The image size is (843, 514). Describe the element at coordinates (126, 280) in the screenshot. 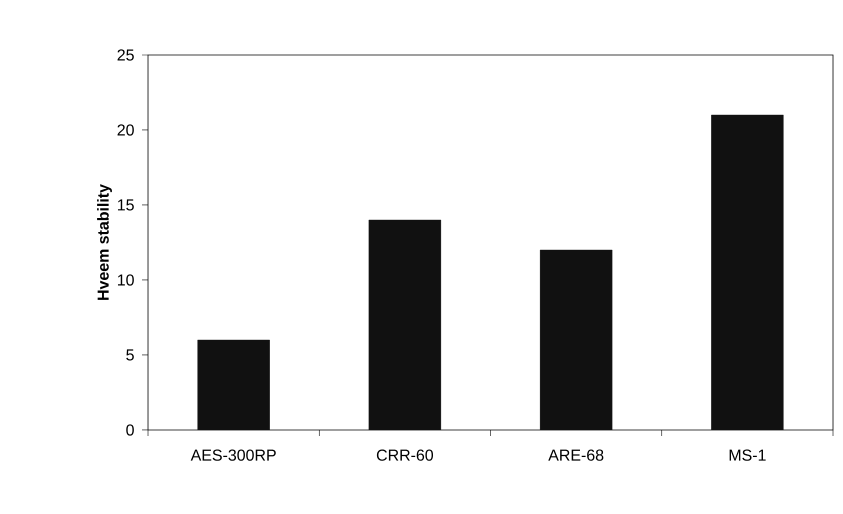

I see `y-tick-label: 10` at that location.